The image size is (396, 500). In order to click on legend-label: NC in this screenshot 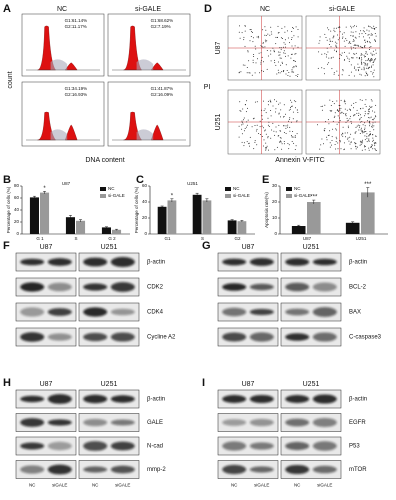, I will do `click(236, 188)`.